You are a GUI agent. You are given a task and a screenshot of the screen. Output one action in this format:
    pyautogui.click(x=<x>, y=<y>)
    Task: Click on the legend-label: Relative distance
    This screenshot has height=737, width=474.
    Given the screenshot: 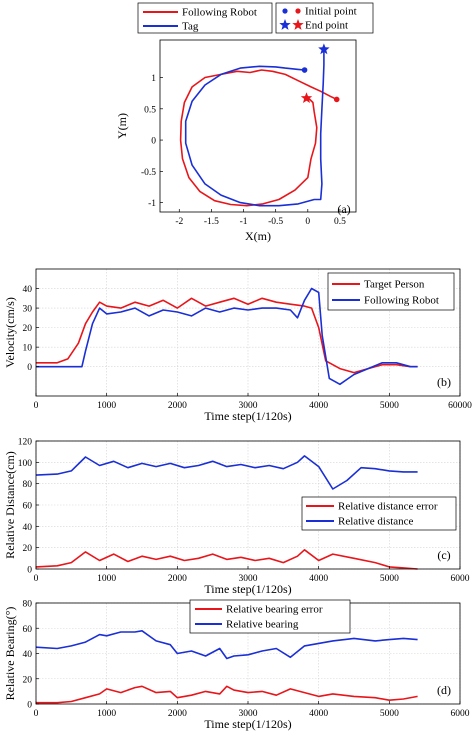 What is the action you would take?
    pyautogui.click(x=376, y=522)
    